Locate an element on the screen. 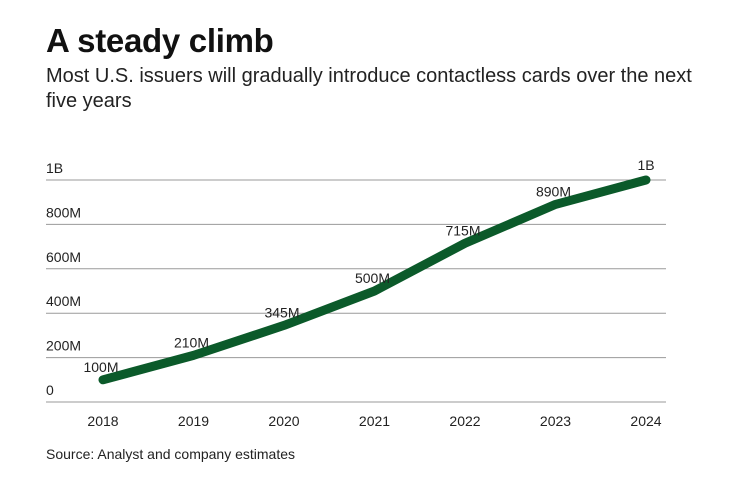 This screenshot has height=482, width=740. data-label: 210M is located at coordinates (191, 342).